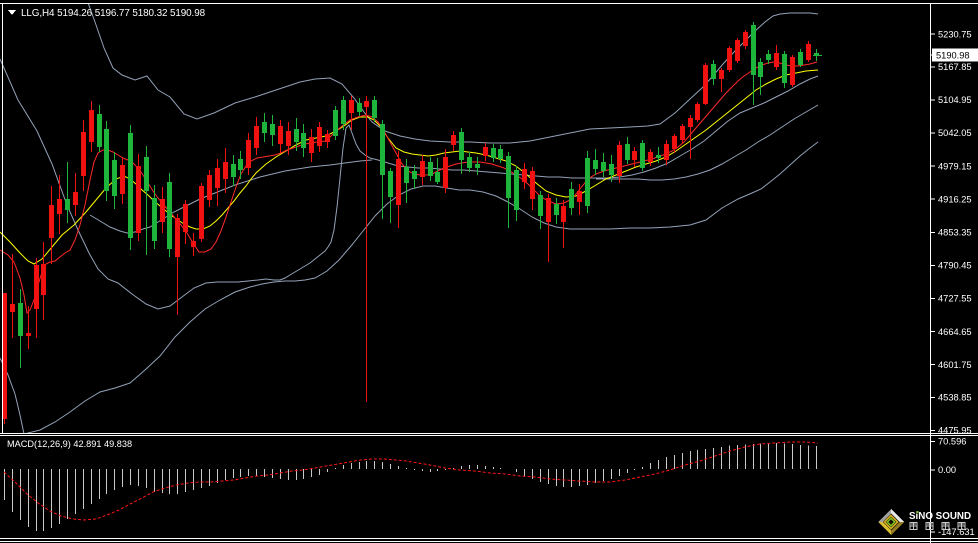 Image resolution: width=978 pixels, height=543 pixels. I want to click on svg-text: 5190.98, so click(953, 55).